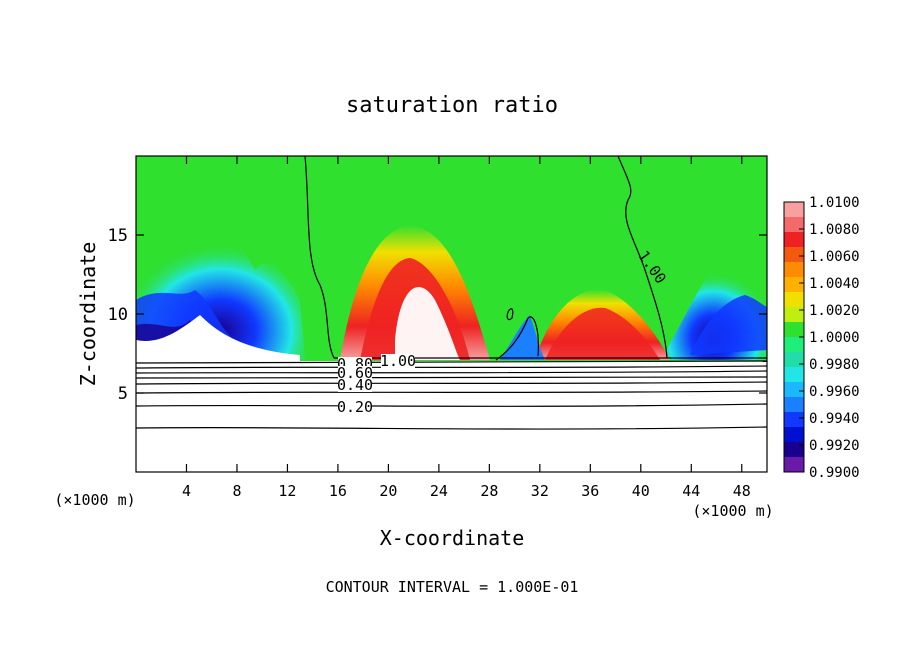 This screenshot has height=654, width=904. Describe the element at coordinates (118, 315) in the screenshot. I see `y-tick-label: 10` at that location.